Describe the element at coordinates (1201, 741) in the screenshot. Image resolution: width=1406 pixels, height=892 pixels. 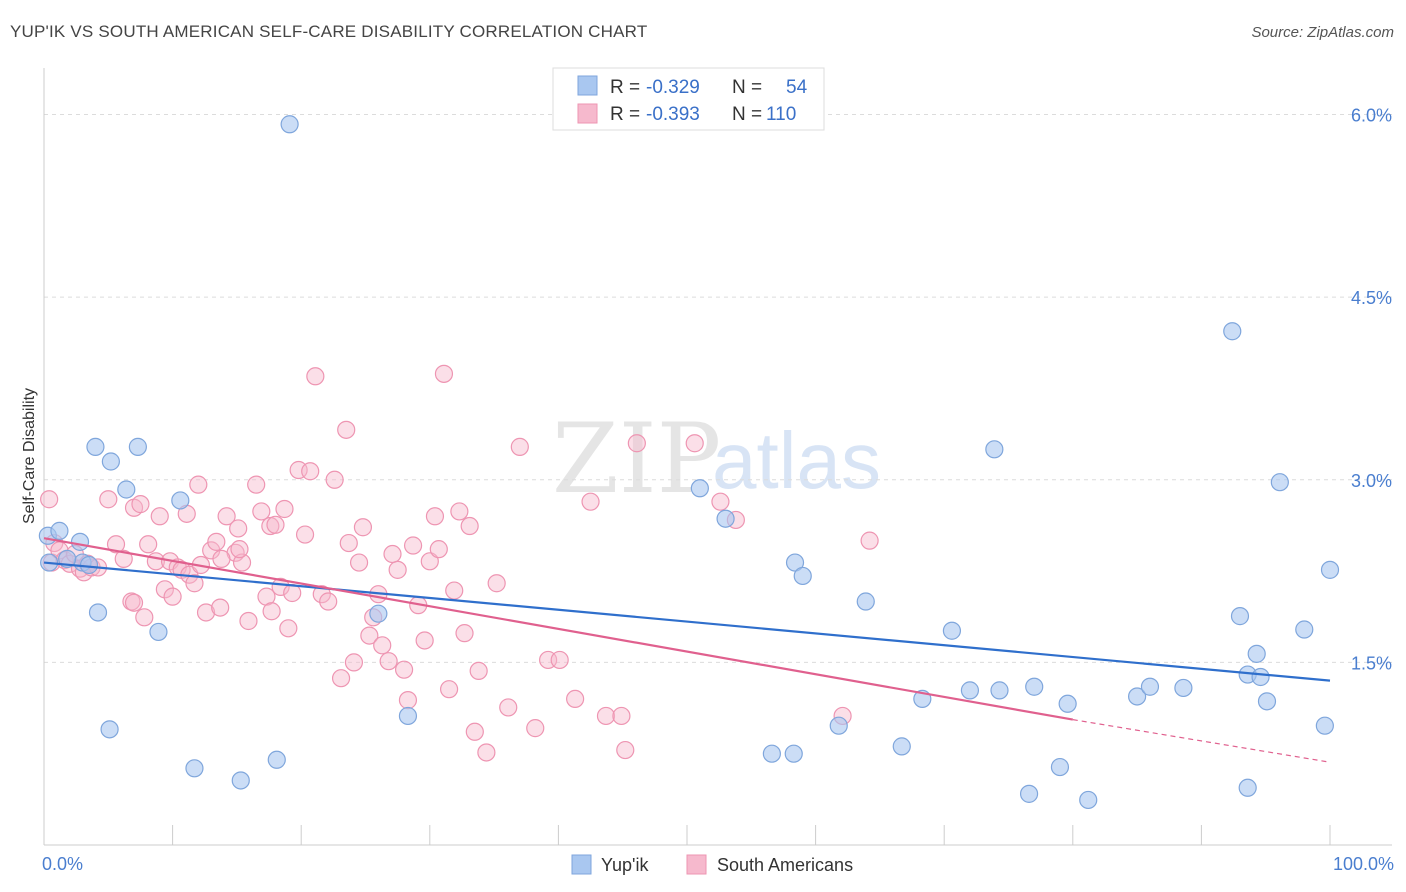
I see `south-americans-trend-extension` at that location.